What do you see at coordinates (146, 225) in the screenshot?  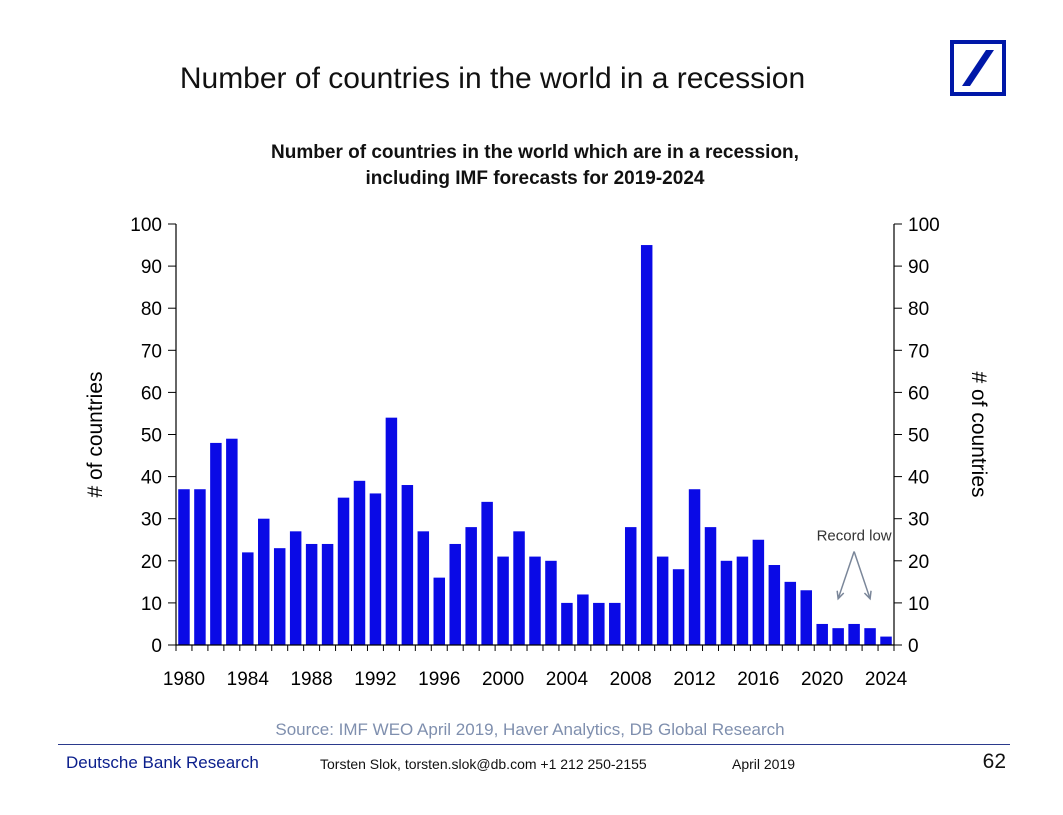 I see `y-tick-label-left: 100` at bounding box center [146, 225].